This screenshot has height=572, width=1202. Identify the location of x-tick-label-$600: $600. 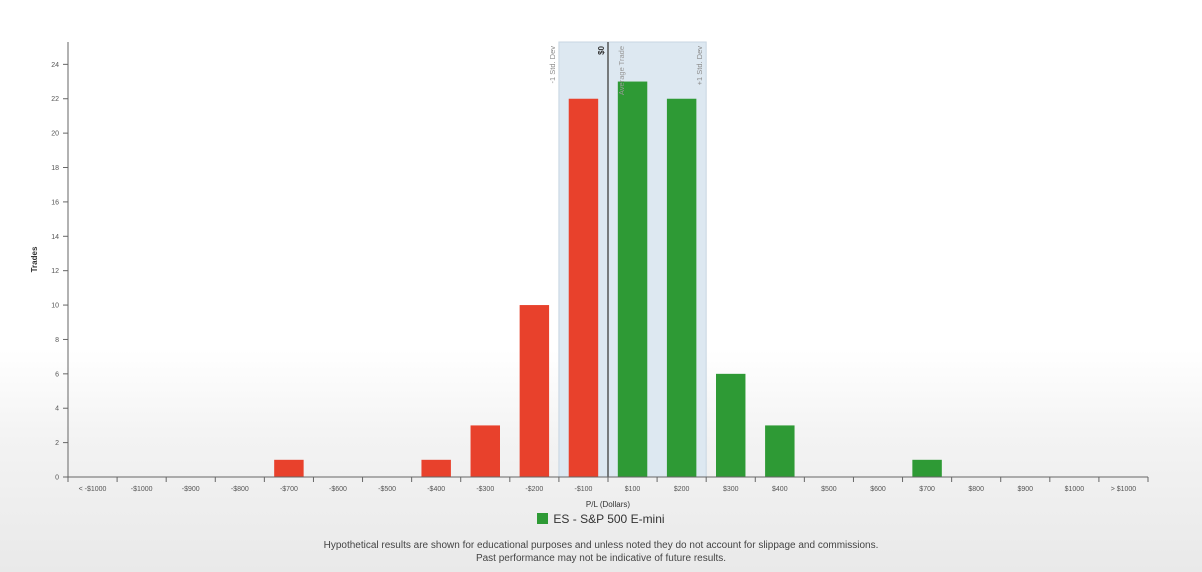
(878, 489).